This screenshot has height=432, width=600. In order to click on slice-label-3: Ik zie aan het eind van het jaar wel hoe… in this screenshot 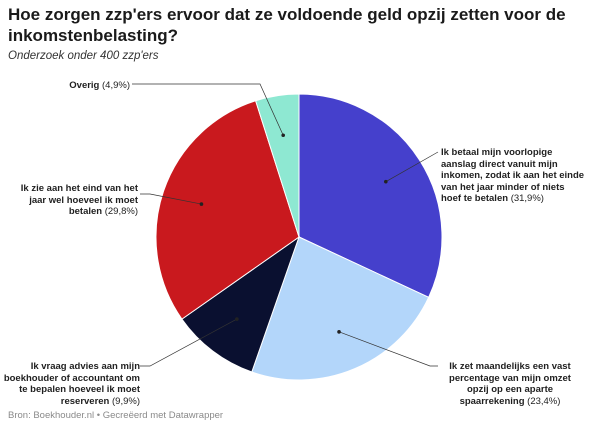, I will do `click(73, 200)`.